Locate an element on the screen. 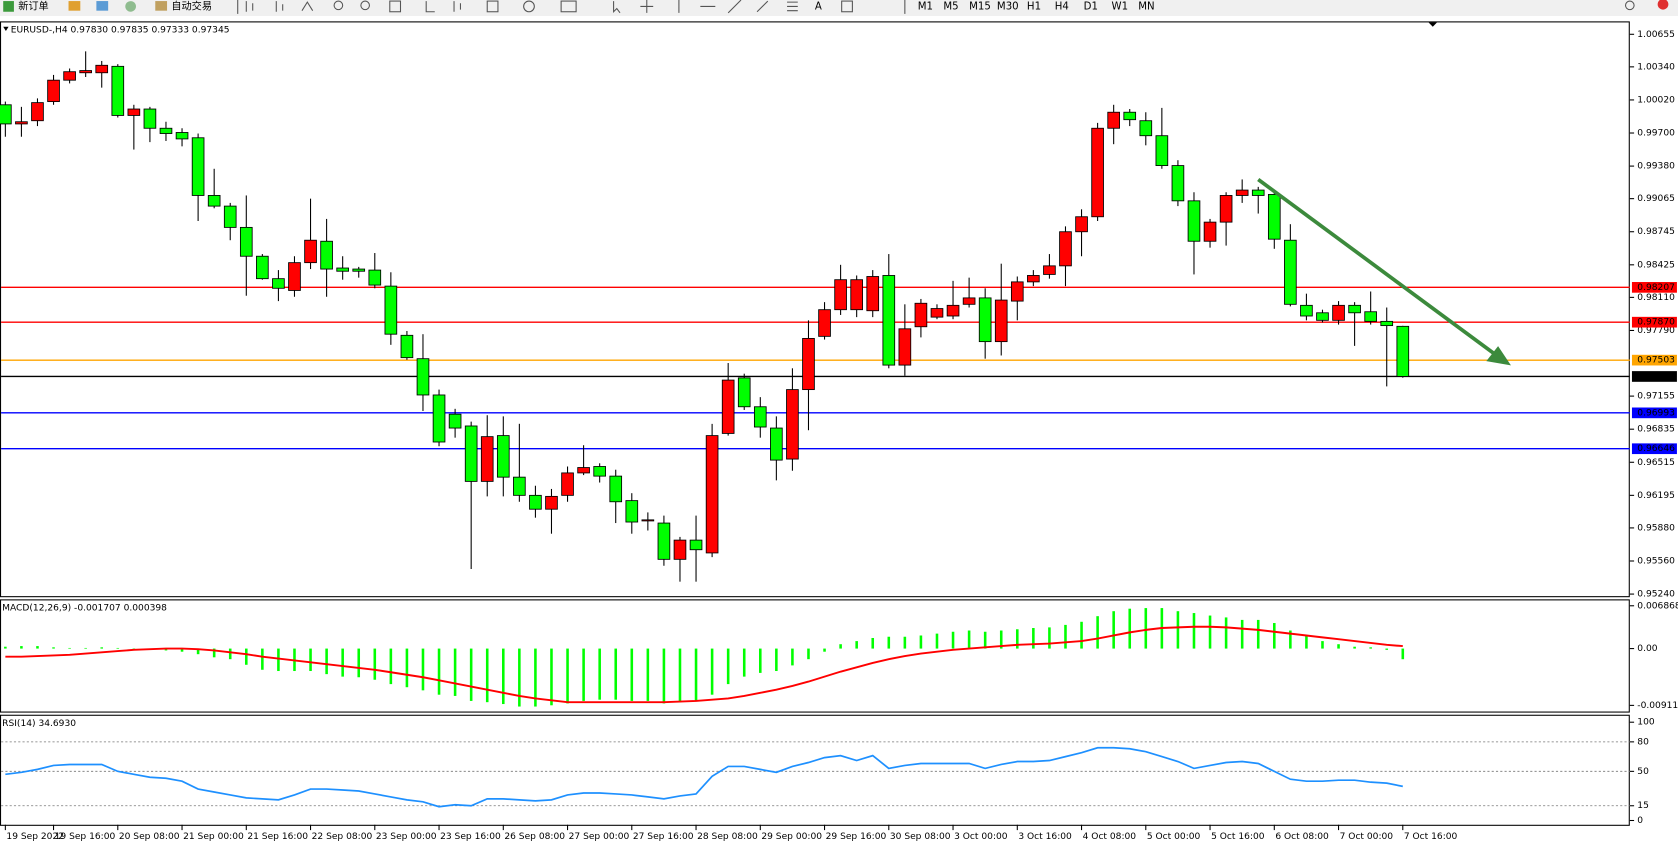 The width and height of the screenshot is (1678, 844). search-icon is located at coordinates (1629, 5).